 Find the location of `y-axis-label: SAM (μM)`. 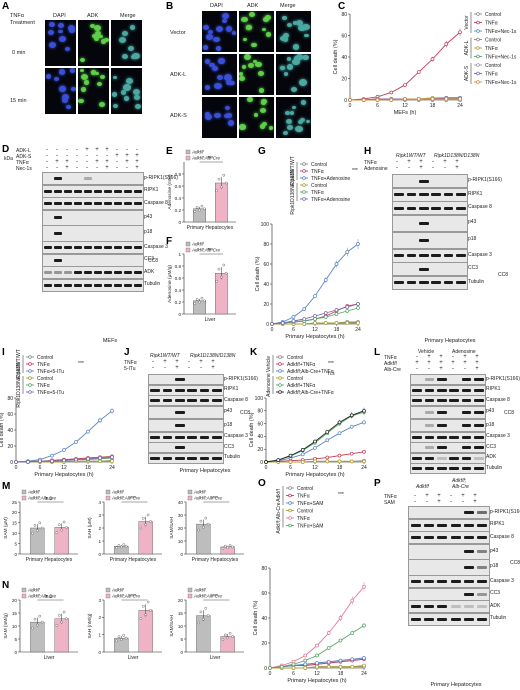

y-axis-label: SAM (μM) is located at coordinates (6, 528).